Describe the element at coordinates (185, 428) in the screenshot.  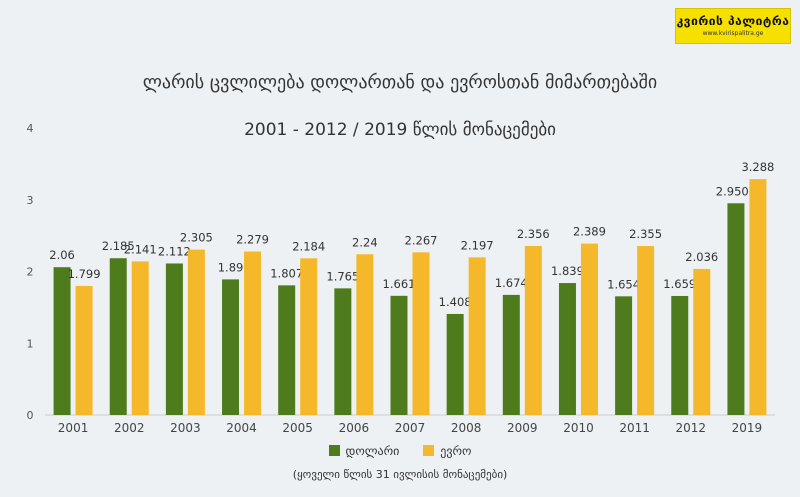
I see `x-tick-label: 2003` at that location.